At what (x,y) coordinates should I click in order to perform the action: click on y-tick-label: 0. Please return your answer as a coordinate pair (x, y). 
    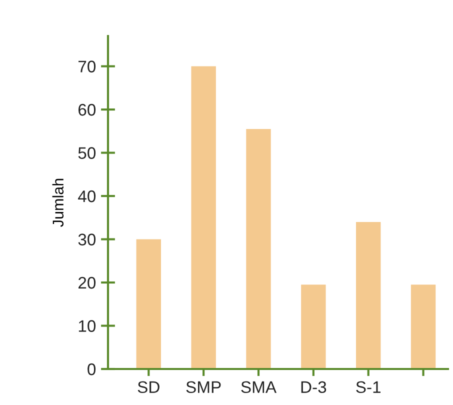
    Looking at the image, I should click on (92, 369).